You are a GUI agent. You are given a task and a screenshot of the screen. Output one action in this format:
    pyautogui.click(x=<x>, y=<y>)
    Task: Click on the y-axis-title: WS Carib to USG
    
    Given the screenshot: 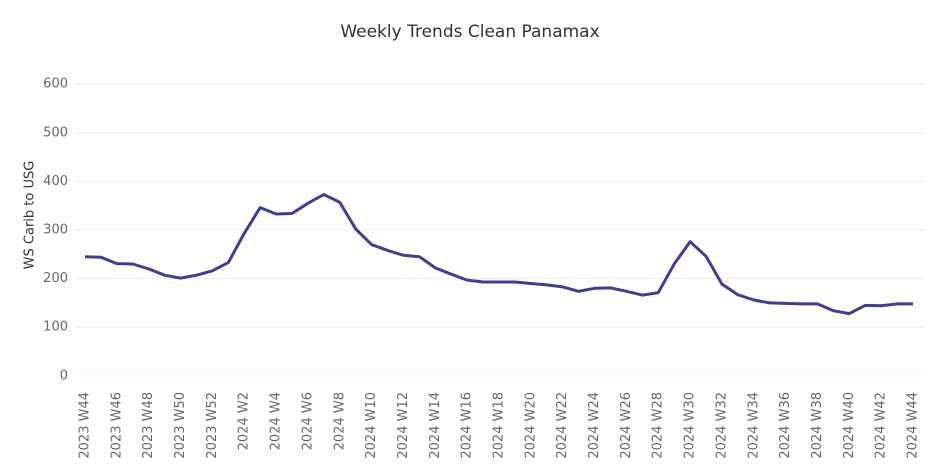 What is the action you would take?
    pyautogui.click(x=30, y=215)
    